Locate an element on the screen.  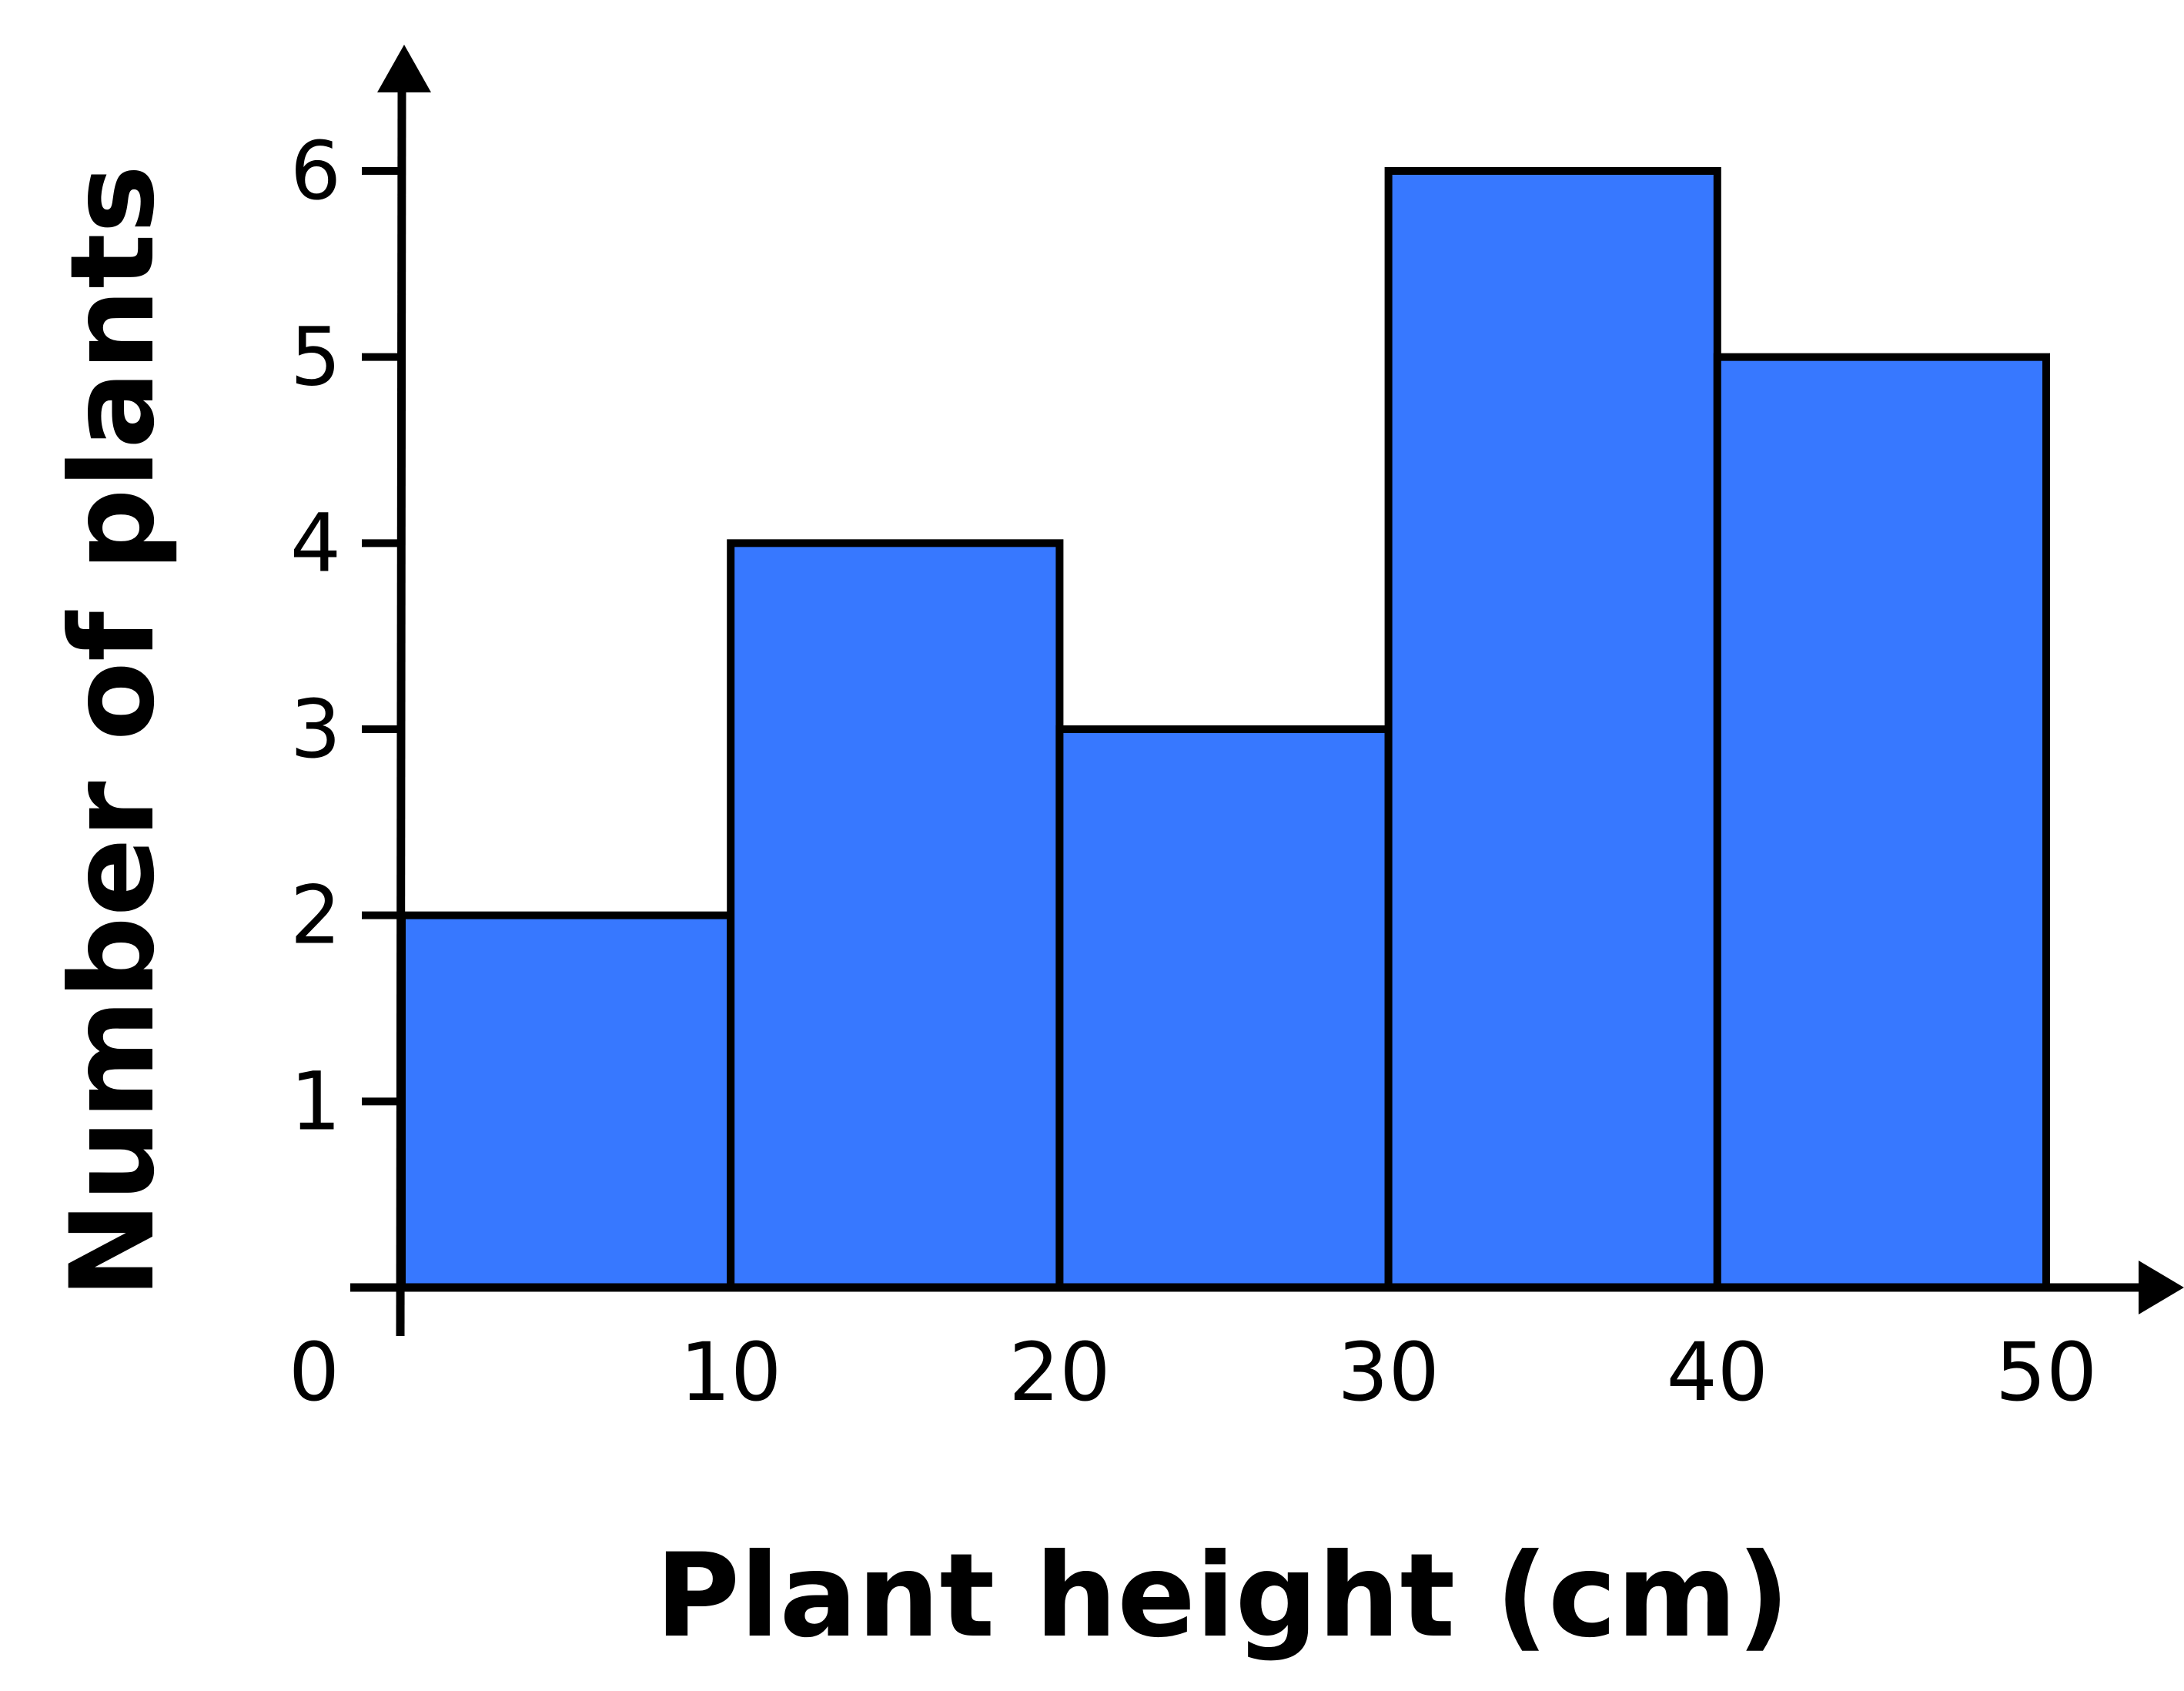
y-tick-label-3: 3 is located at coordinates (315, 729).